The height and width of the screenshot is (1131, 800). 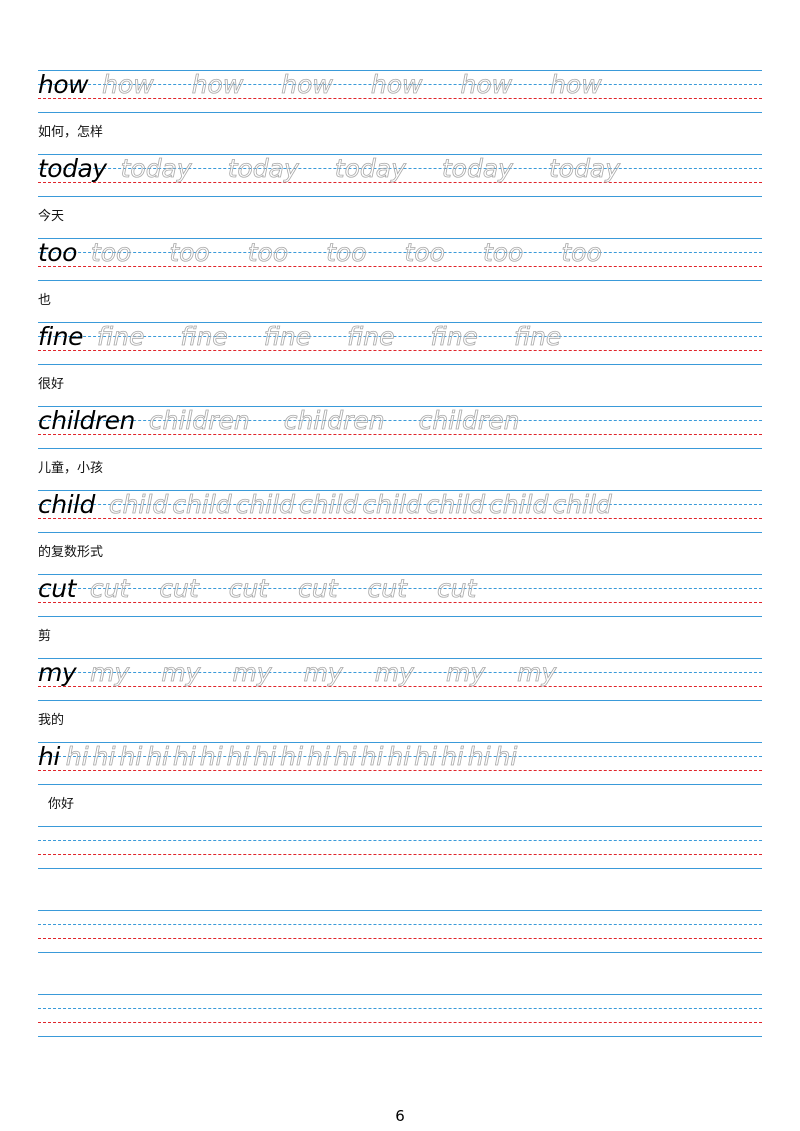 I want to click on practice-row: fine fine fine fine fine fine fine 很好, so click(x=400, y=364).